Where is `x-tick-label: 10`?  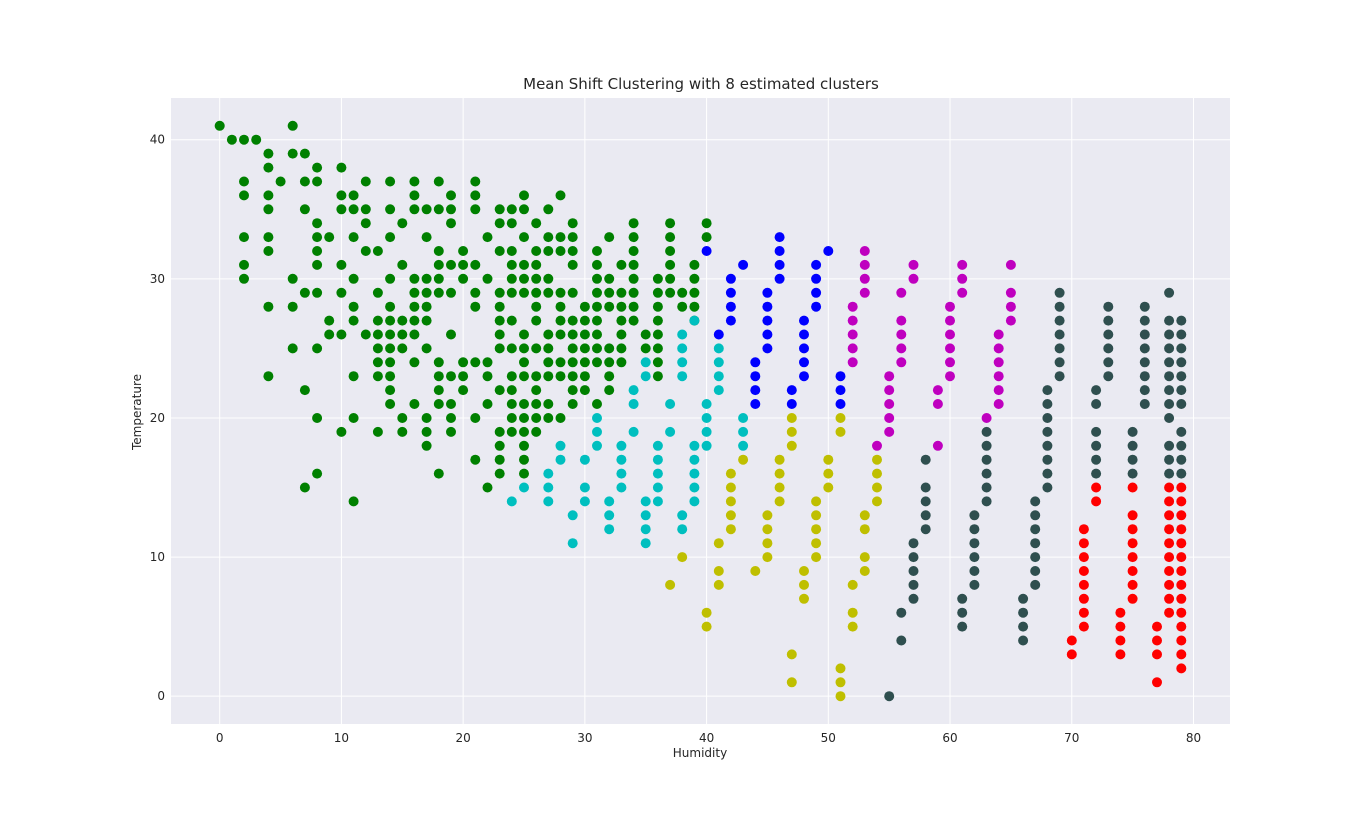 x-tick-label: 10 is located at coordinates (341, 738).